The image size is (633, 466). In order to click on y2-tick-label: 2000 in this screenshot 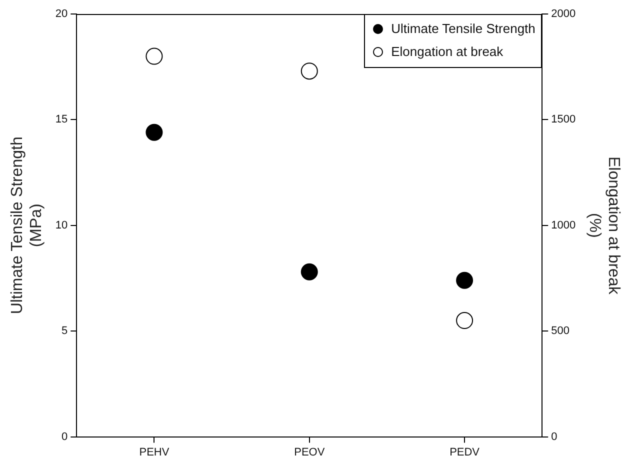, I will do `click(563, 14)`.